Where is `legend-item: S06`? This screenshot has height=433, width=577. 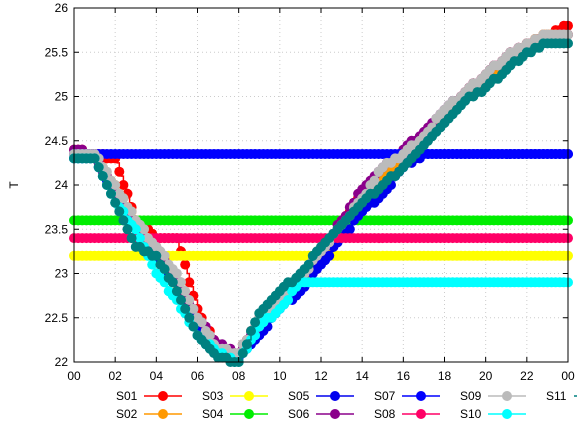
legend-item: S06 is located at coordinates (321, 414).